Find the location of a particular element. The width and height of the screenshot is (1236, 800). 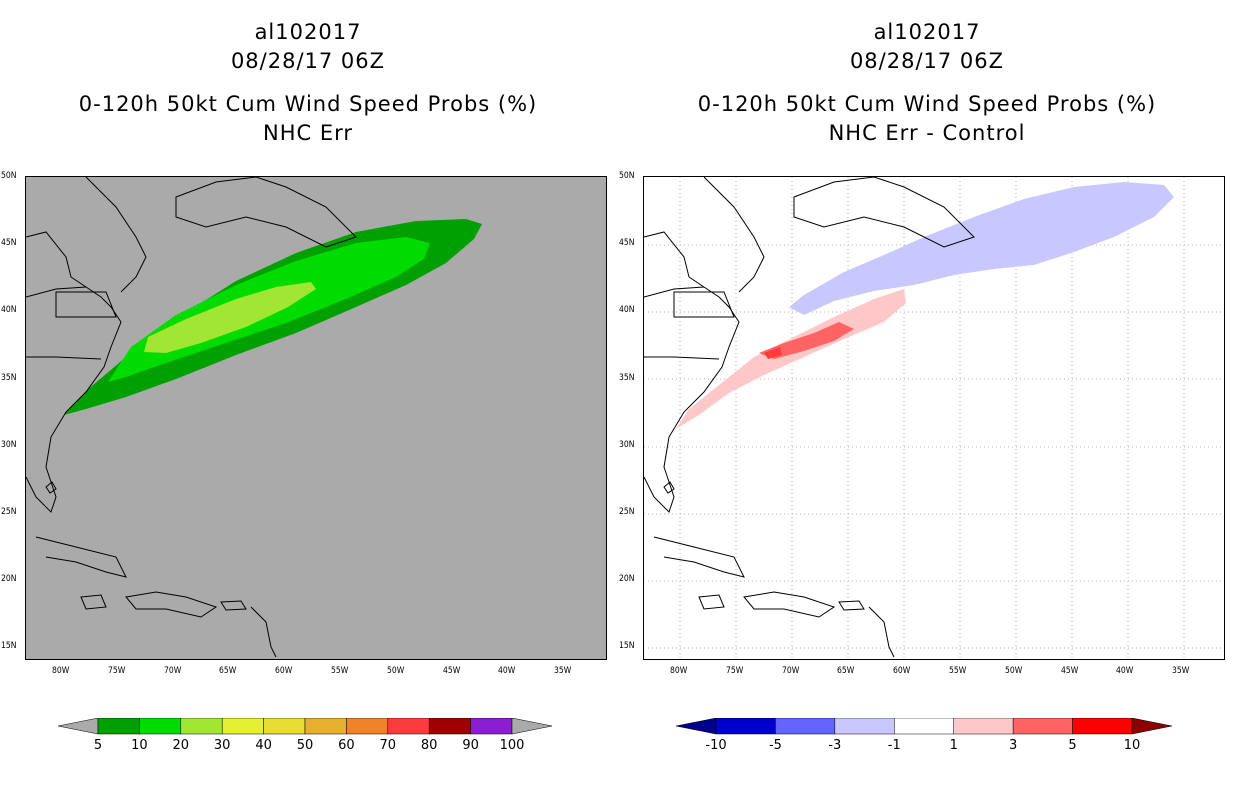

colorbar-label: 60 is located at coordinates (346, 745).